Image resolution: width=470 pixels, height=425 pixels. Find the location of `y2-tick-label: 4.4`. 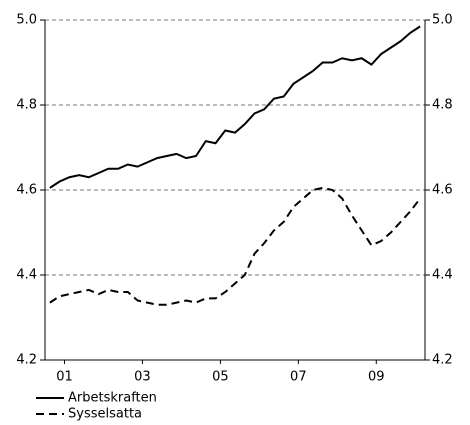

y2-tick-label: 4.4 is located at coordinates (442, 275).